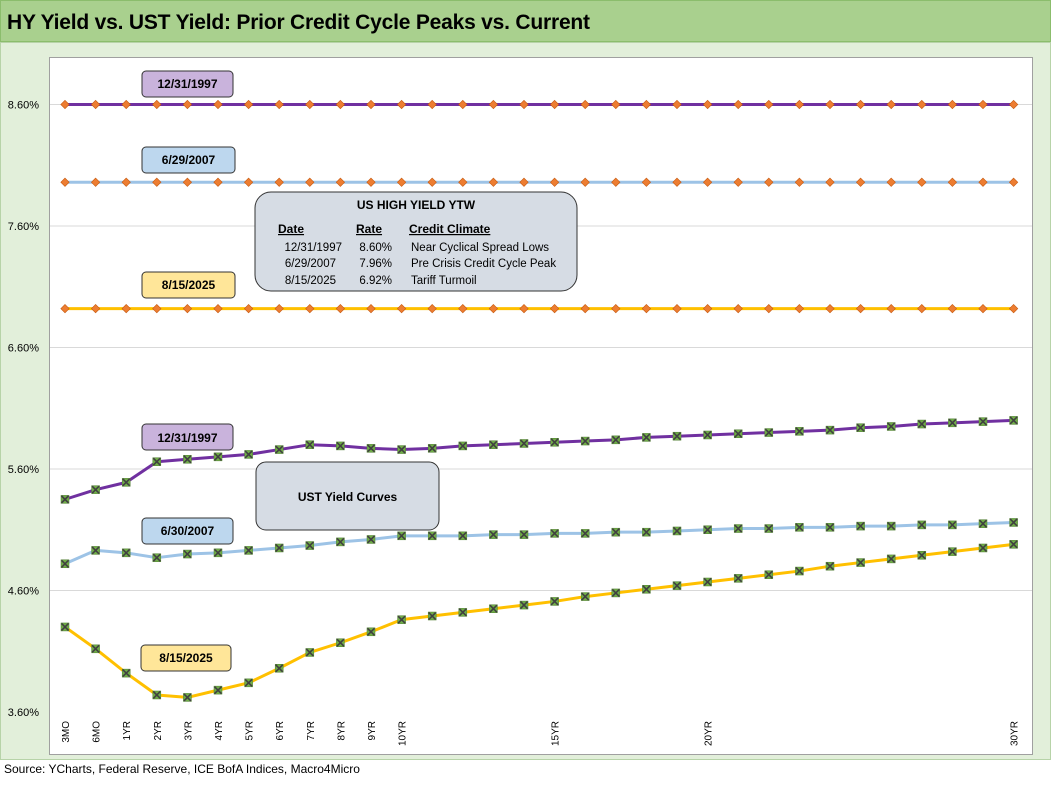 This screenshot has height=785, width=1051. What do you see at coordinates (189, 285) in the screenshot?
I see `svg-text: 8/15/2025` at bounding box center [189, 285].